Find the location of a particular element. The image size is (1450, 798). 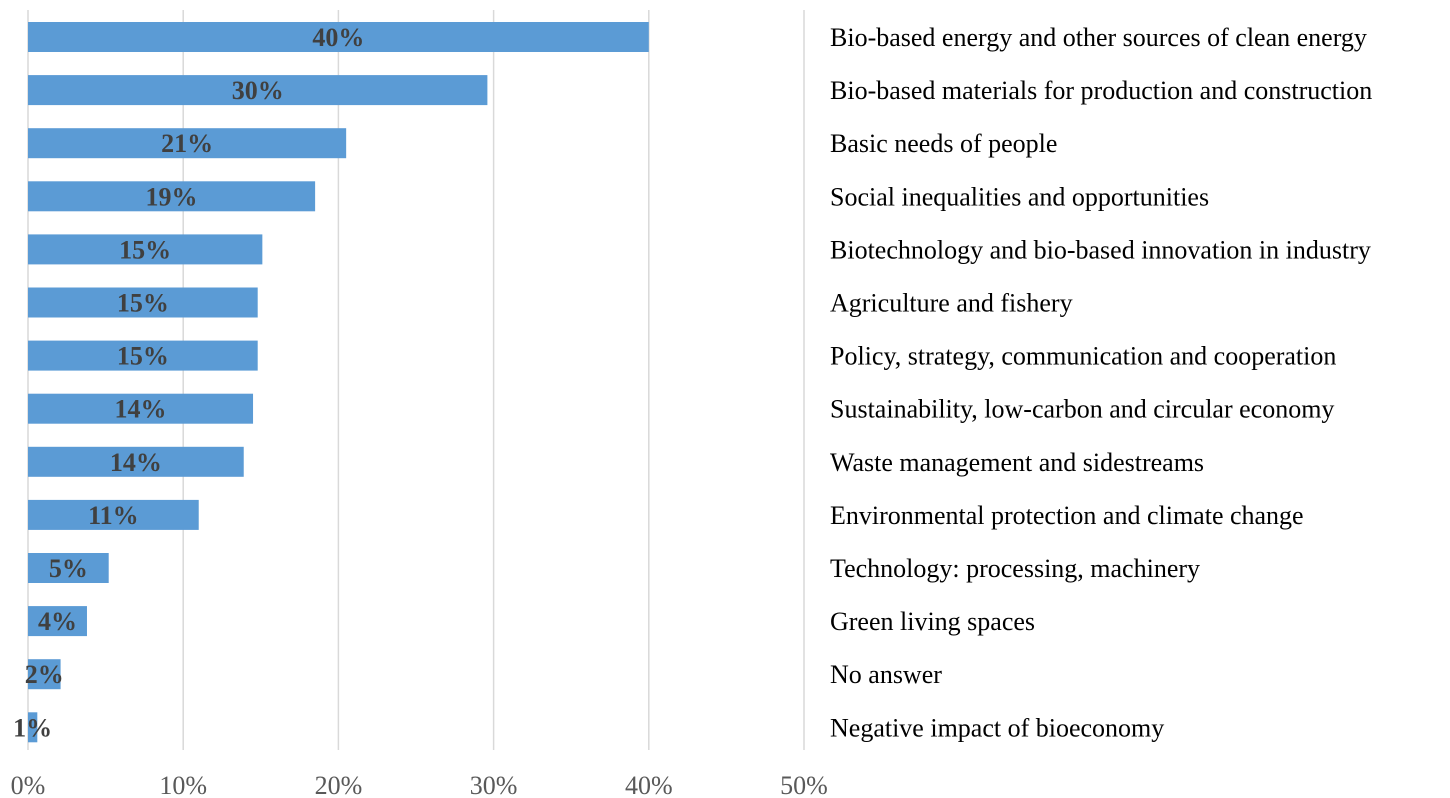

category-label: Social inequalities and opportunities is located at coordinates (1019, 196).